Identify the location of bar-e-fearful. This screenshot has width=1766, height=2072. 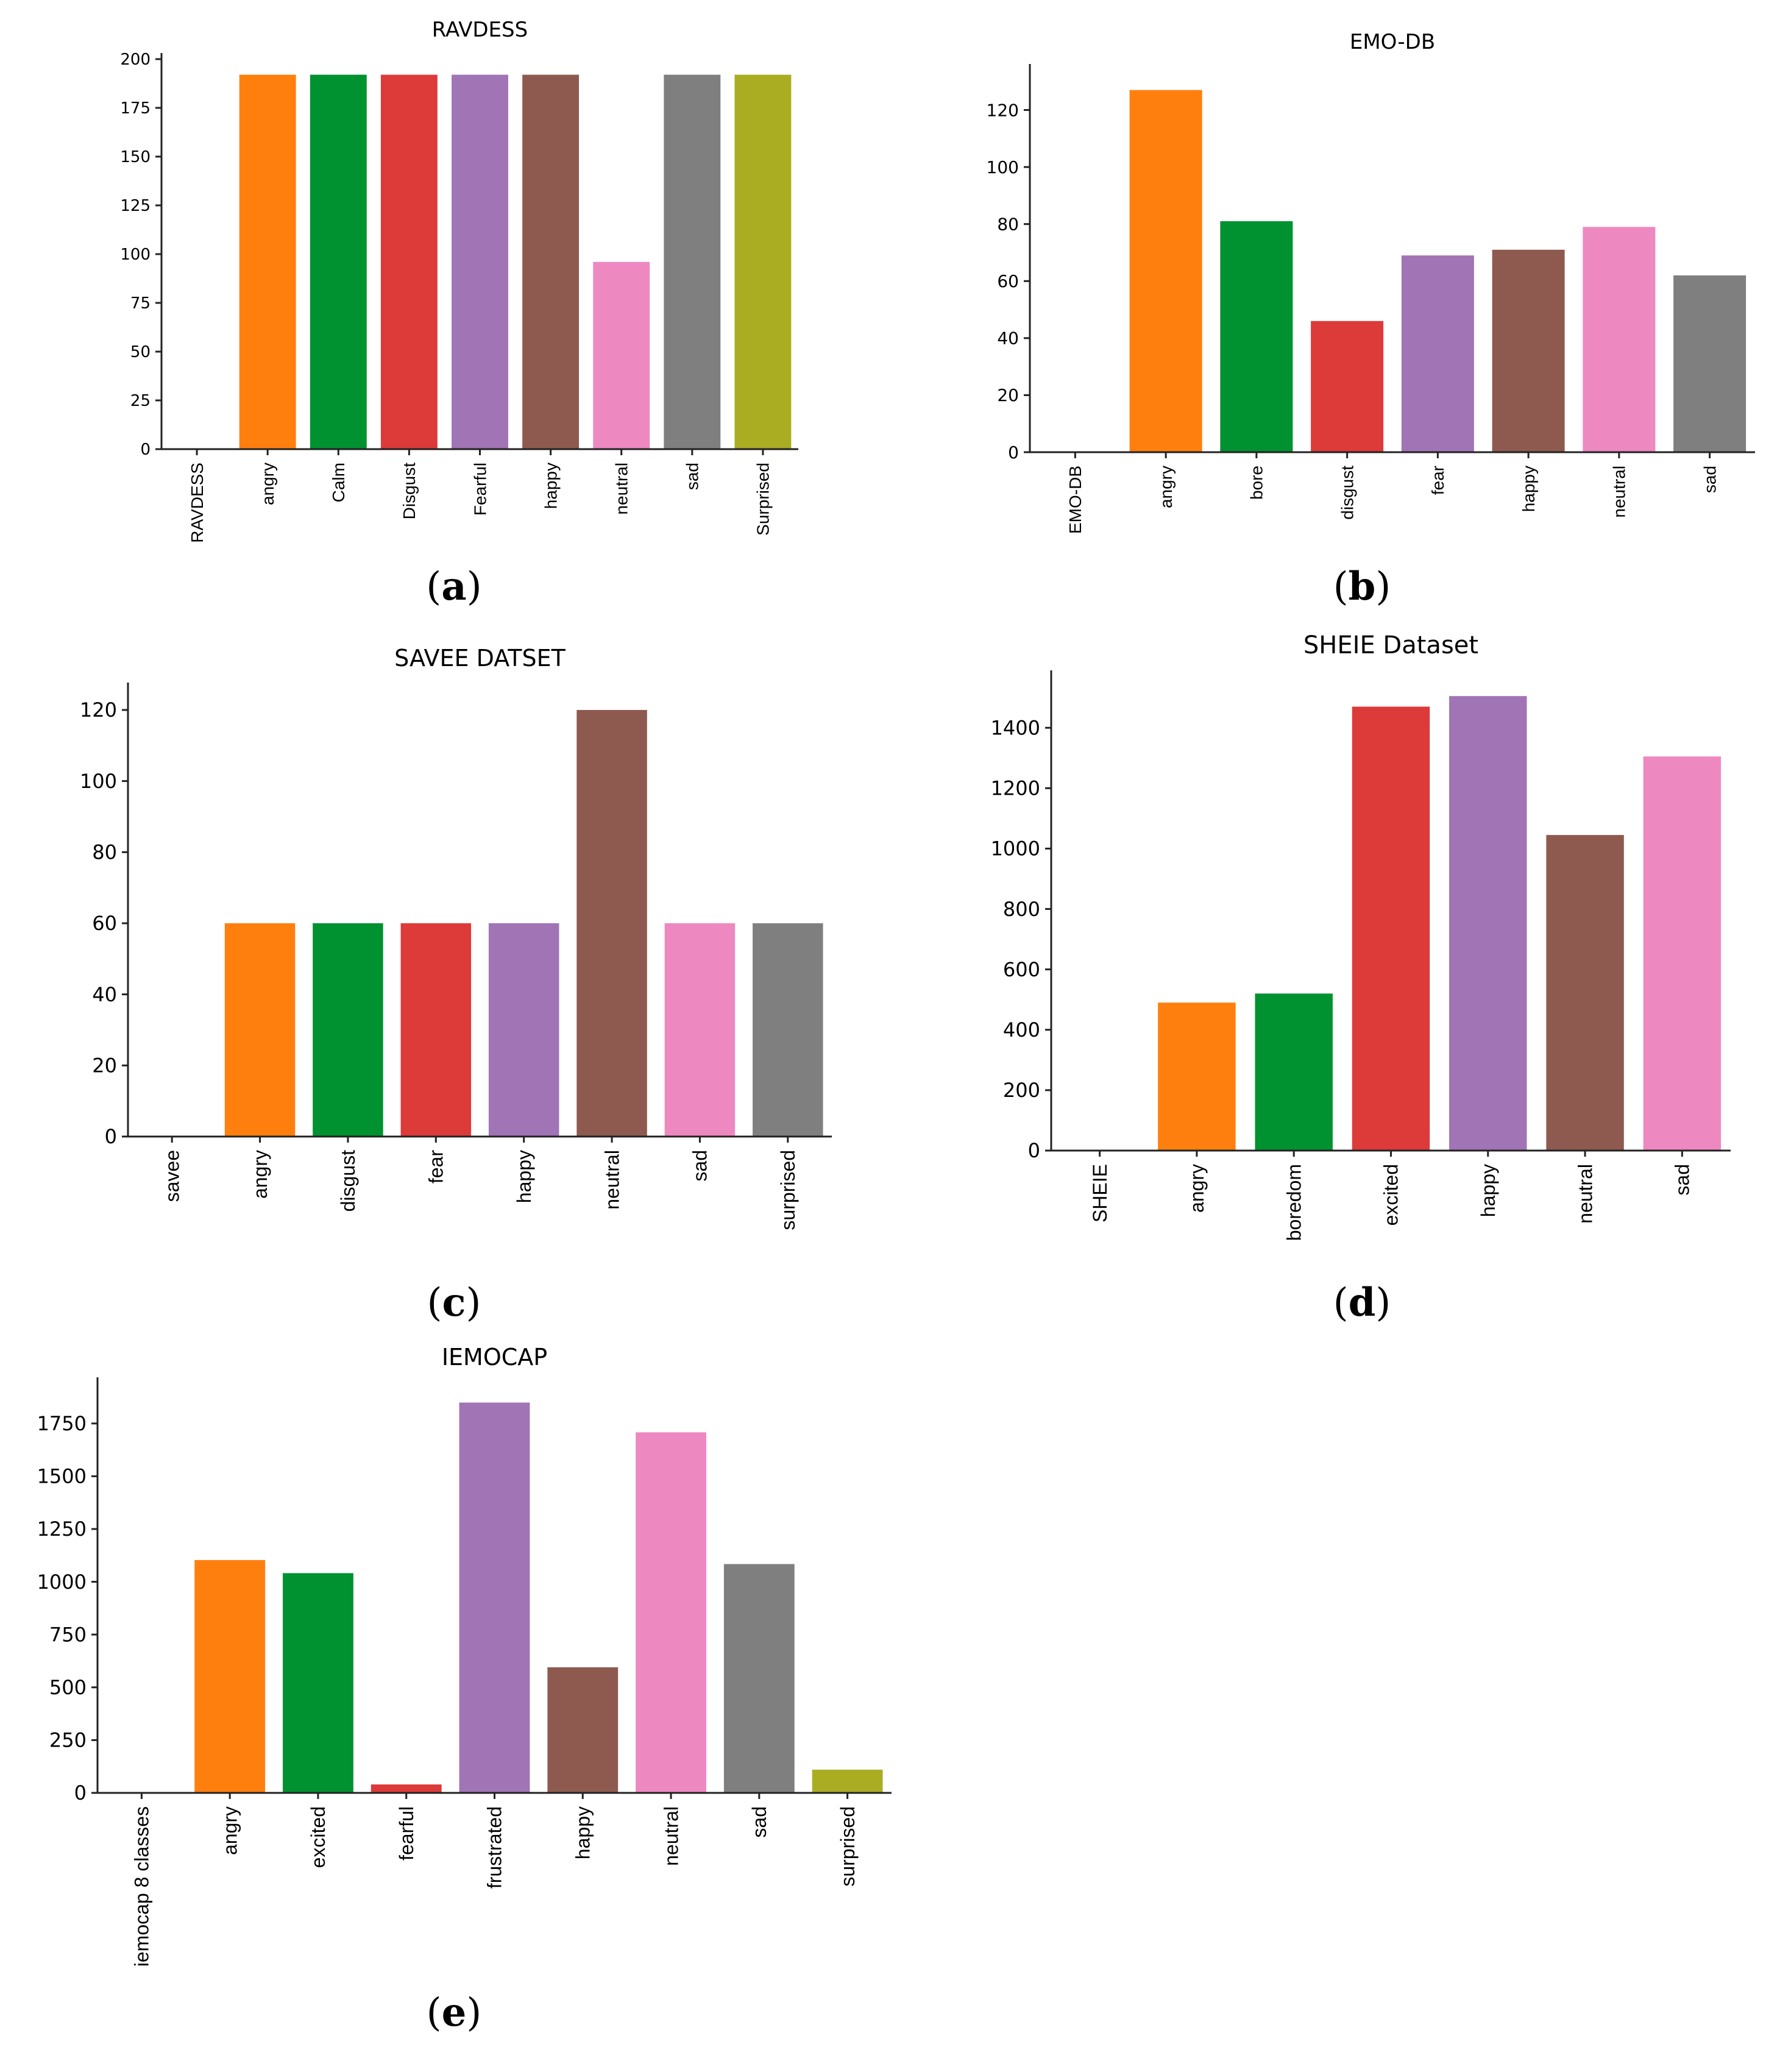
(406, 1788).